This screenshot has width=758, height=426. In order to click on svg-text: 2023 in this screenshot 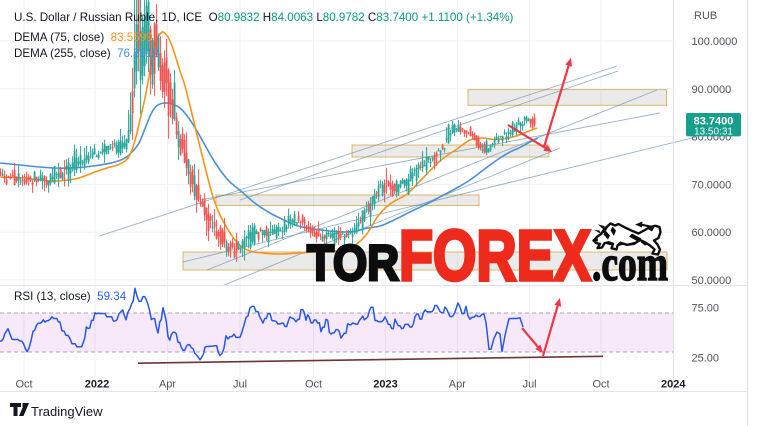, I will do `click(385, 385)`.